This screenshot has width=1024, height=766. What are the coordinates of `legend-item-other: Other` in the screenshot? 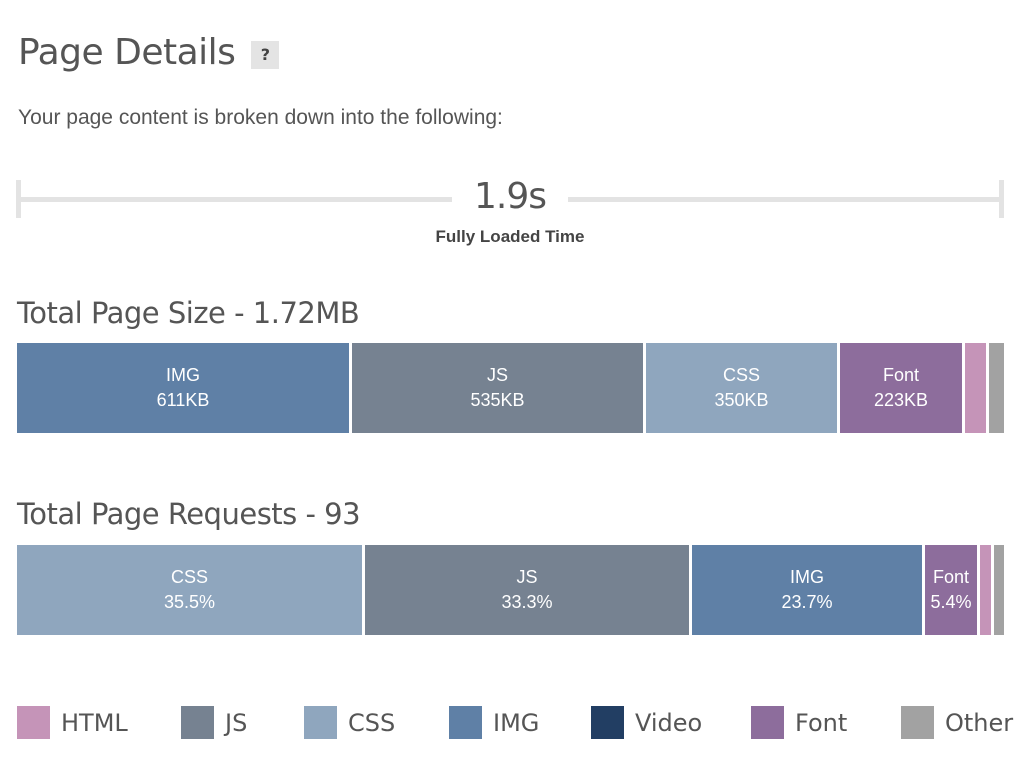 It's located at (957, 722).